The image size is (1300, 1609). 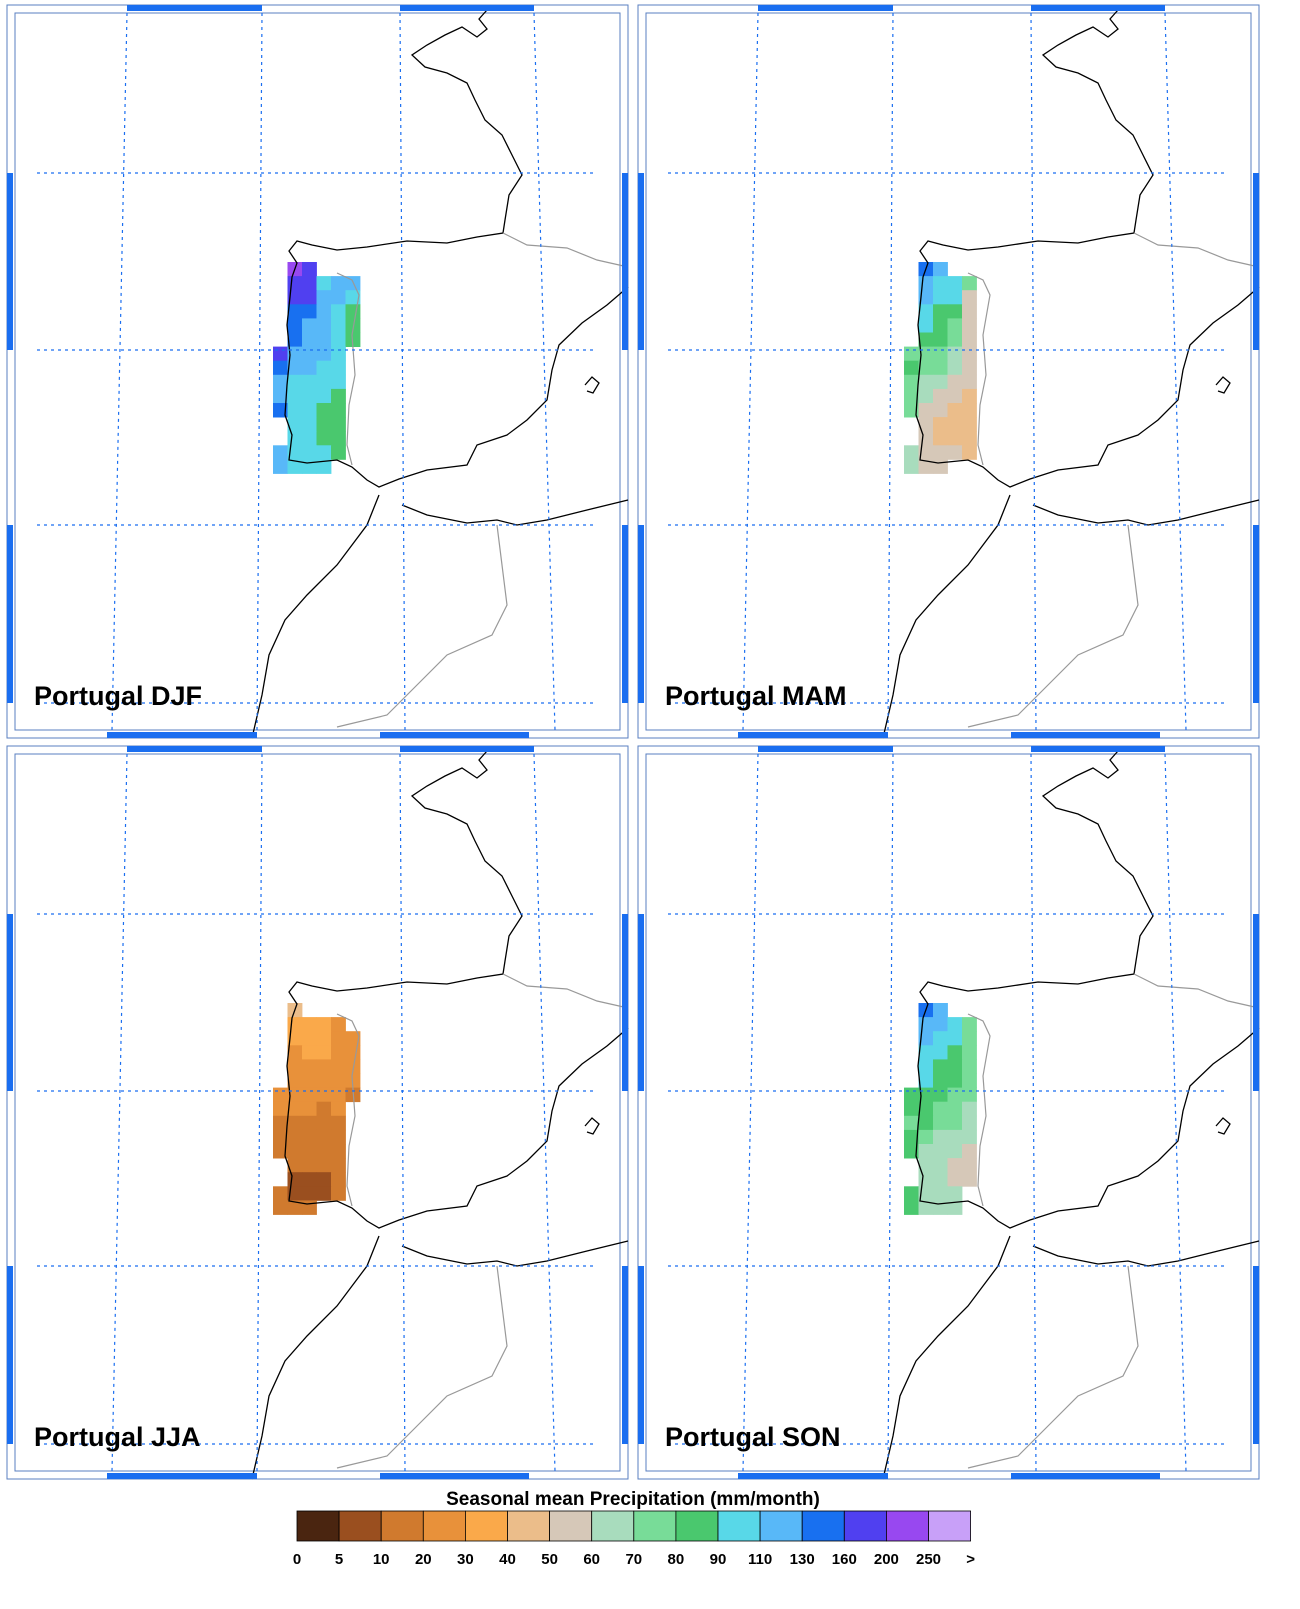 What do you see at coordinates (549, 1559) in the screenshot?
I see `colorbar-label: 50` at bounding box center [549, 1559].